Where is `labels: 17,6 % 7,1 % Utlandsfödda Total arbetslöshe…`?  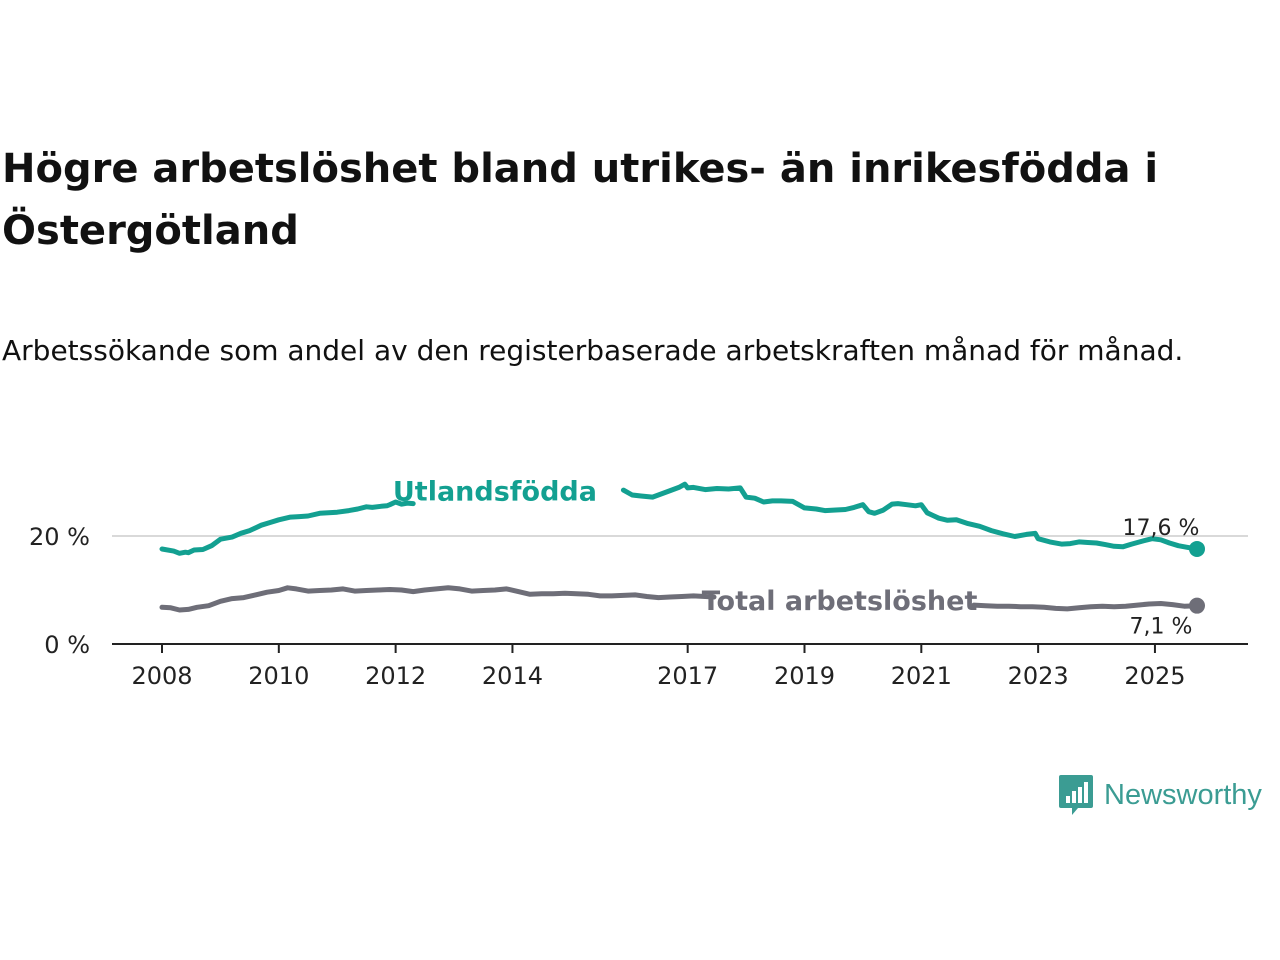 labels: 17,6 % 7,1 % Utlandsfödda Total arbetslöshe… is located at coordinates (796, 558).